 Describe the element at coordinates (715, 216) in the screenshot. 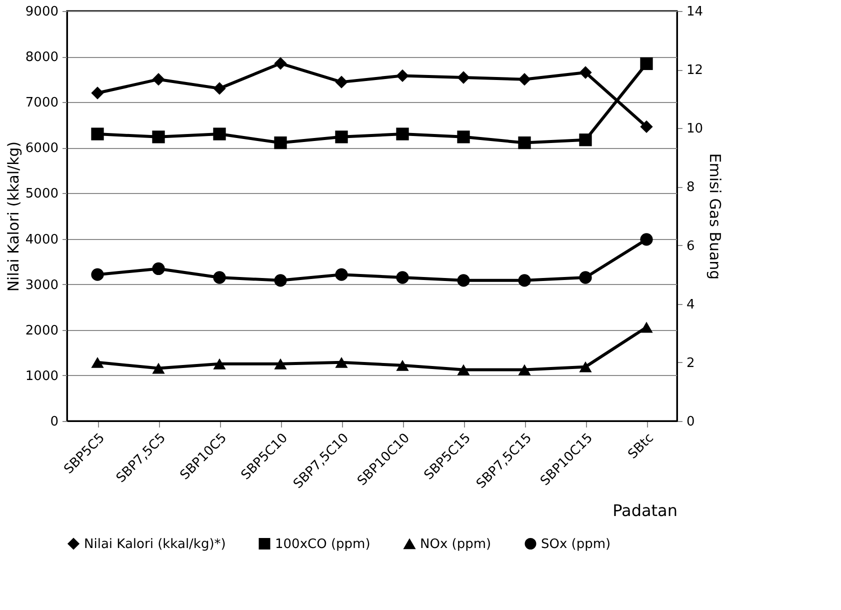

I see `y2-axis-title: Emisi Gas Buang` at that location.